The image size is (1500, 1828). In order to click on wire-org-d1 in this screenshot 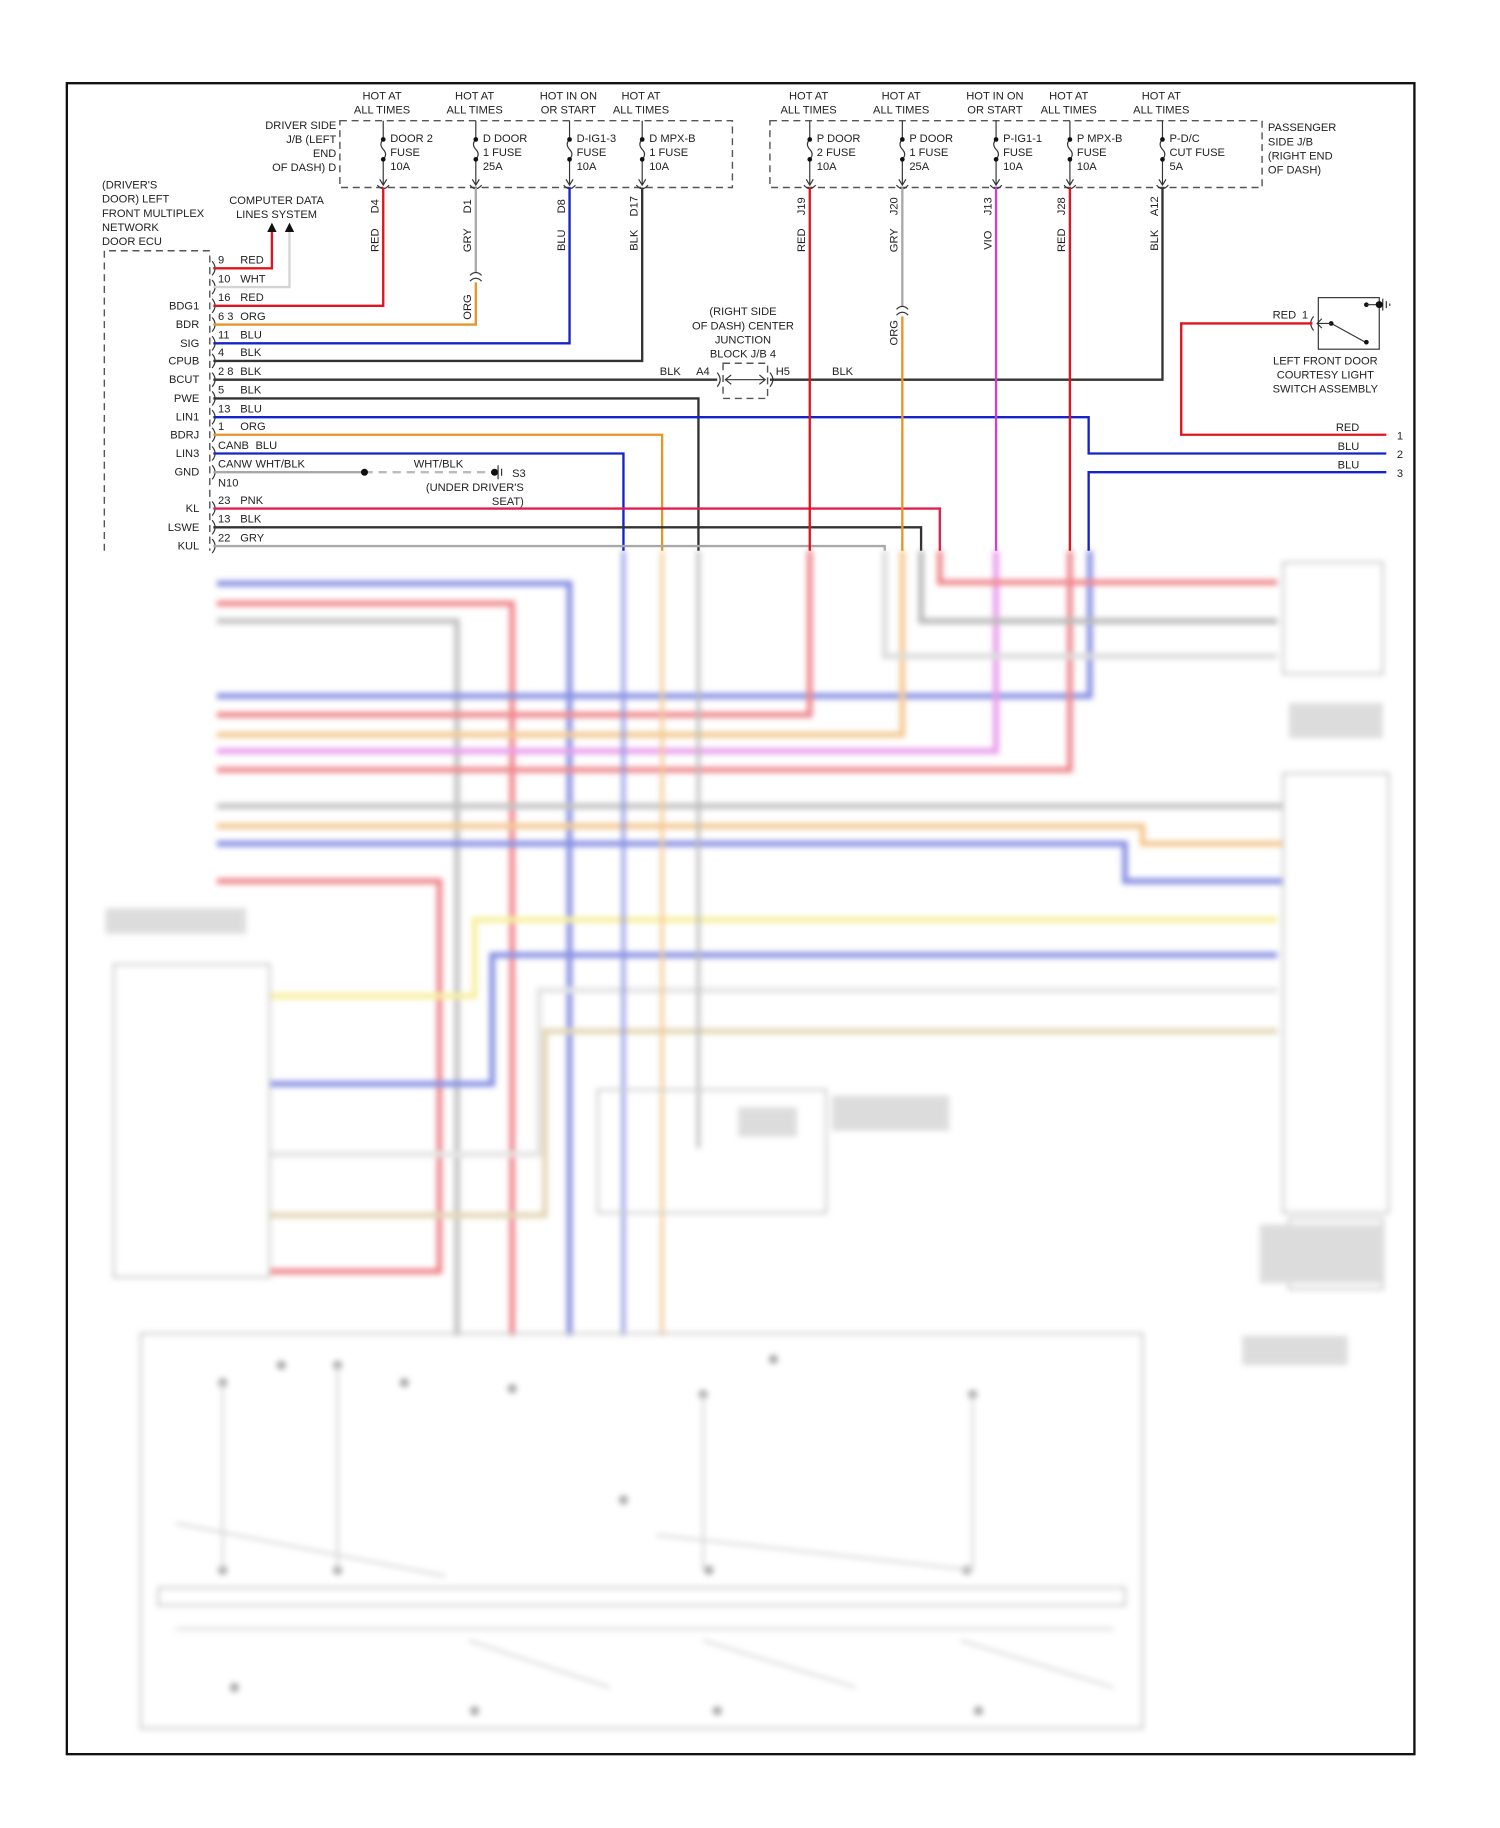, I will do `click(345, 304)`.